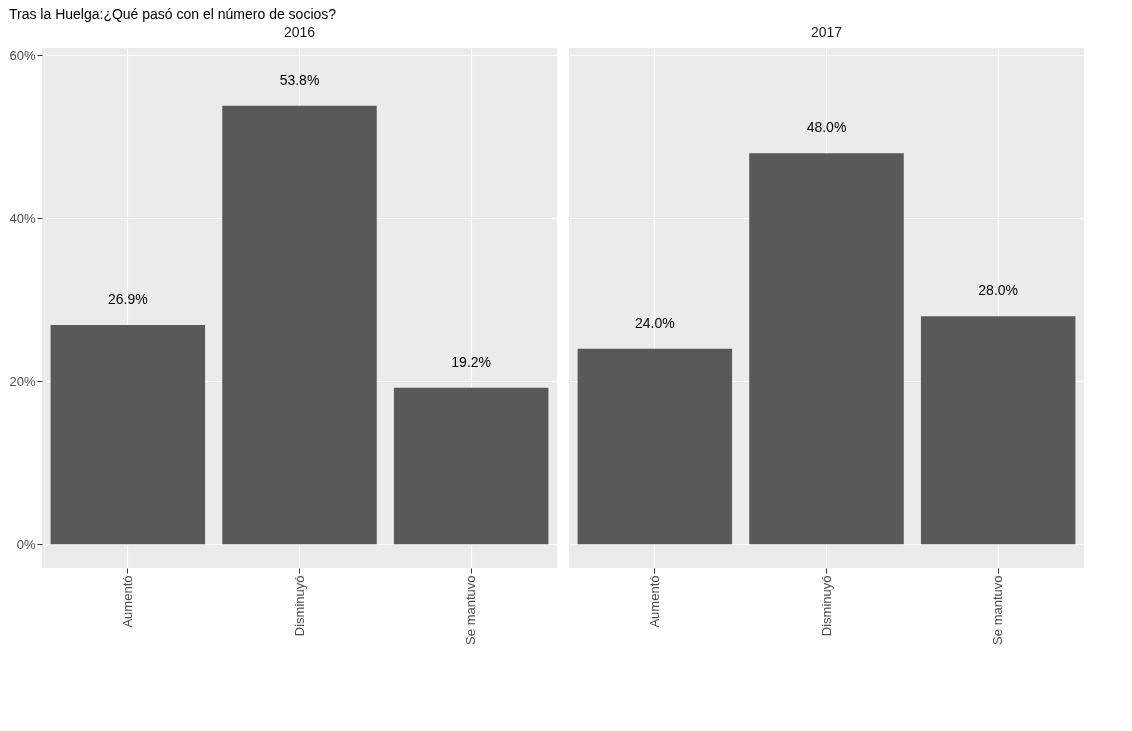 This screenshot has width=1132, height=731. What do you see at coordinates (127, 299) in the screenshot?
I see `data-label: 26.9%` at bounding box center [127, 299].